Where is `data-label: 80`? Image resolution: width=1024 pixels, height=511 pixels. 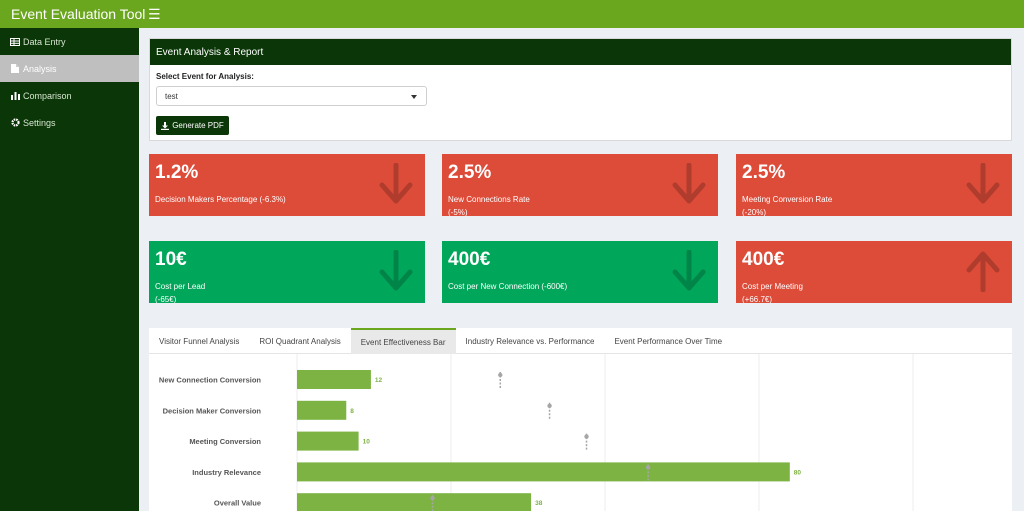 data-label: 80 is located at coordinates (798, 472).